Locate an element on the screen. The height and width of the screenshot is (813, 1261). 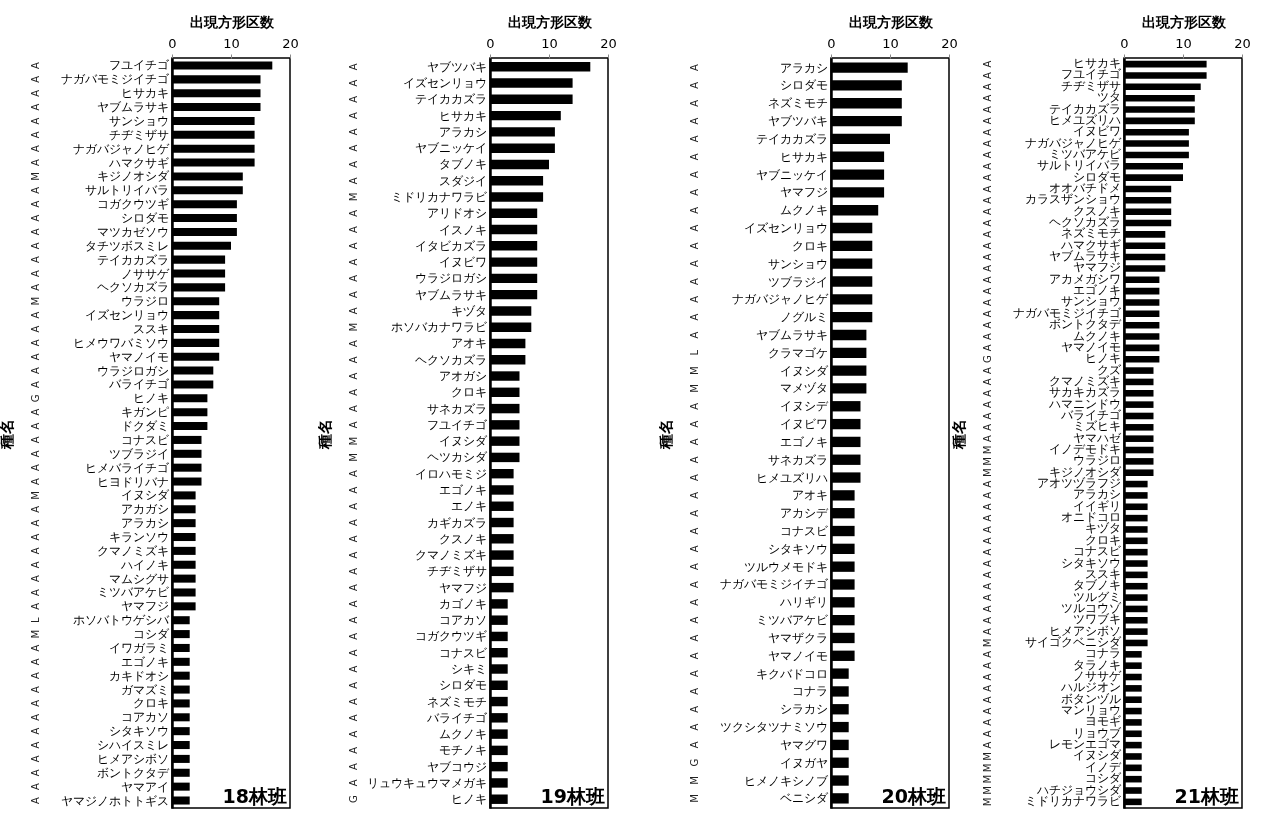
annotation: 18林班 is located at coordinates (254, 796).